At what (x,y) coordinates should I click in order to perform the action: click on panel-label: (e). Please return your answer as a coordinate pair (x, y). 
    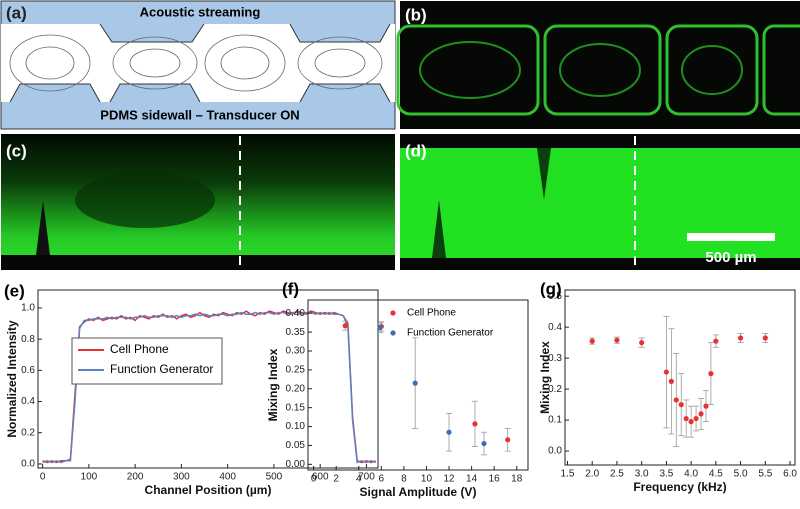
    Looking at the image, I should click on (14, 290).